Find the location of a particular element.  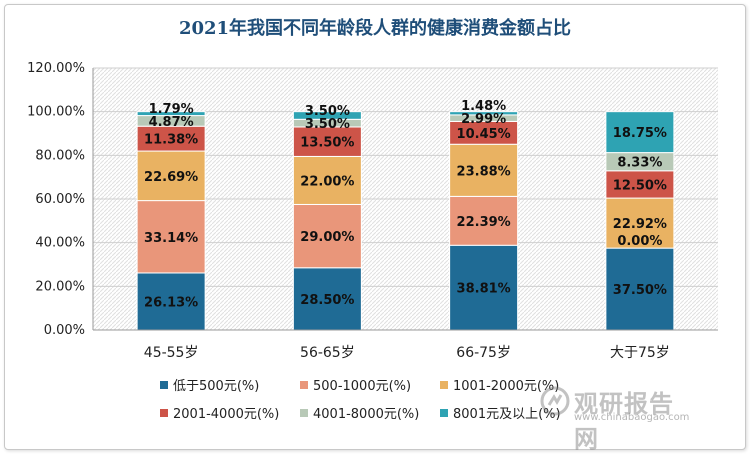

data-label: 33.14% is located at coordinates (171, 238).